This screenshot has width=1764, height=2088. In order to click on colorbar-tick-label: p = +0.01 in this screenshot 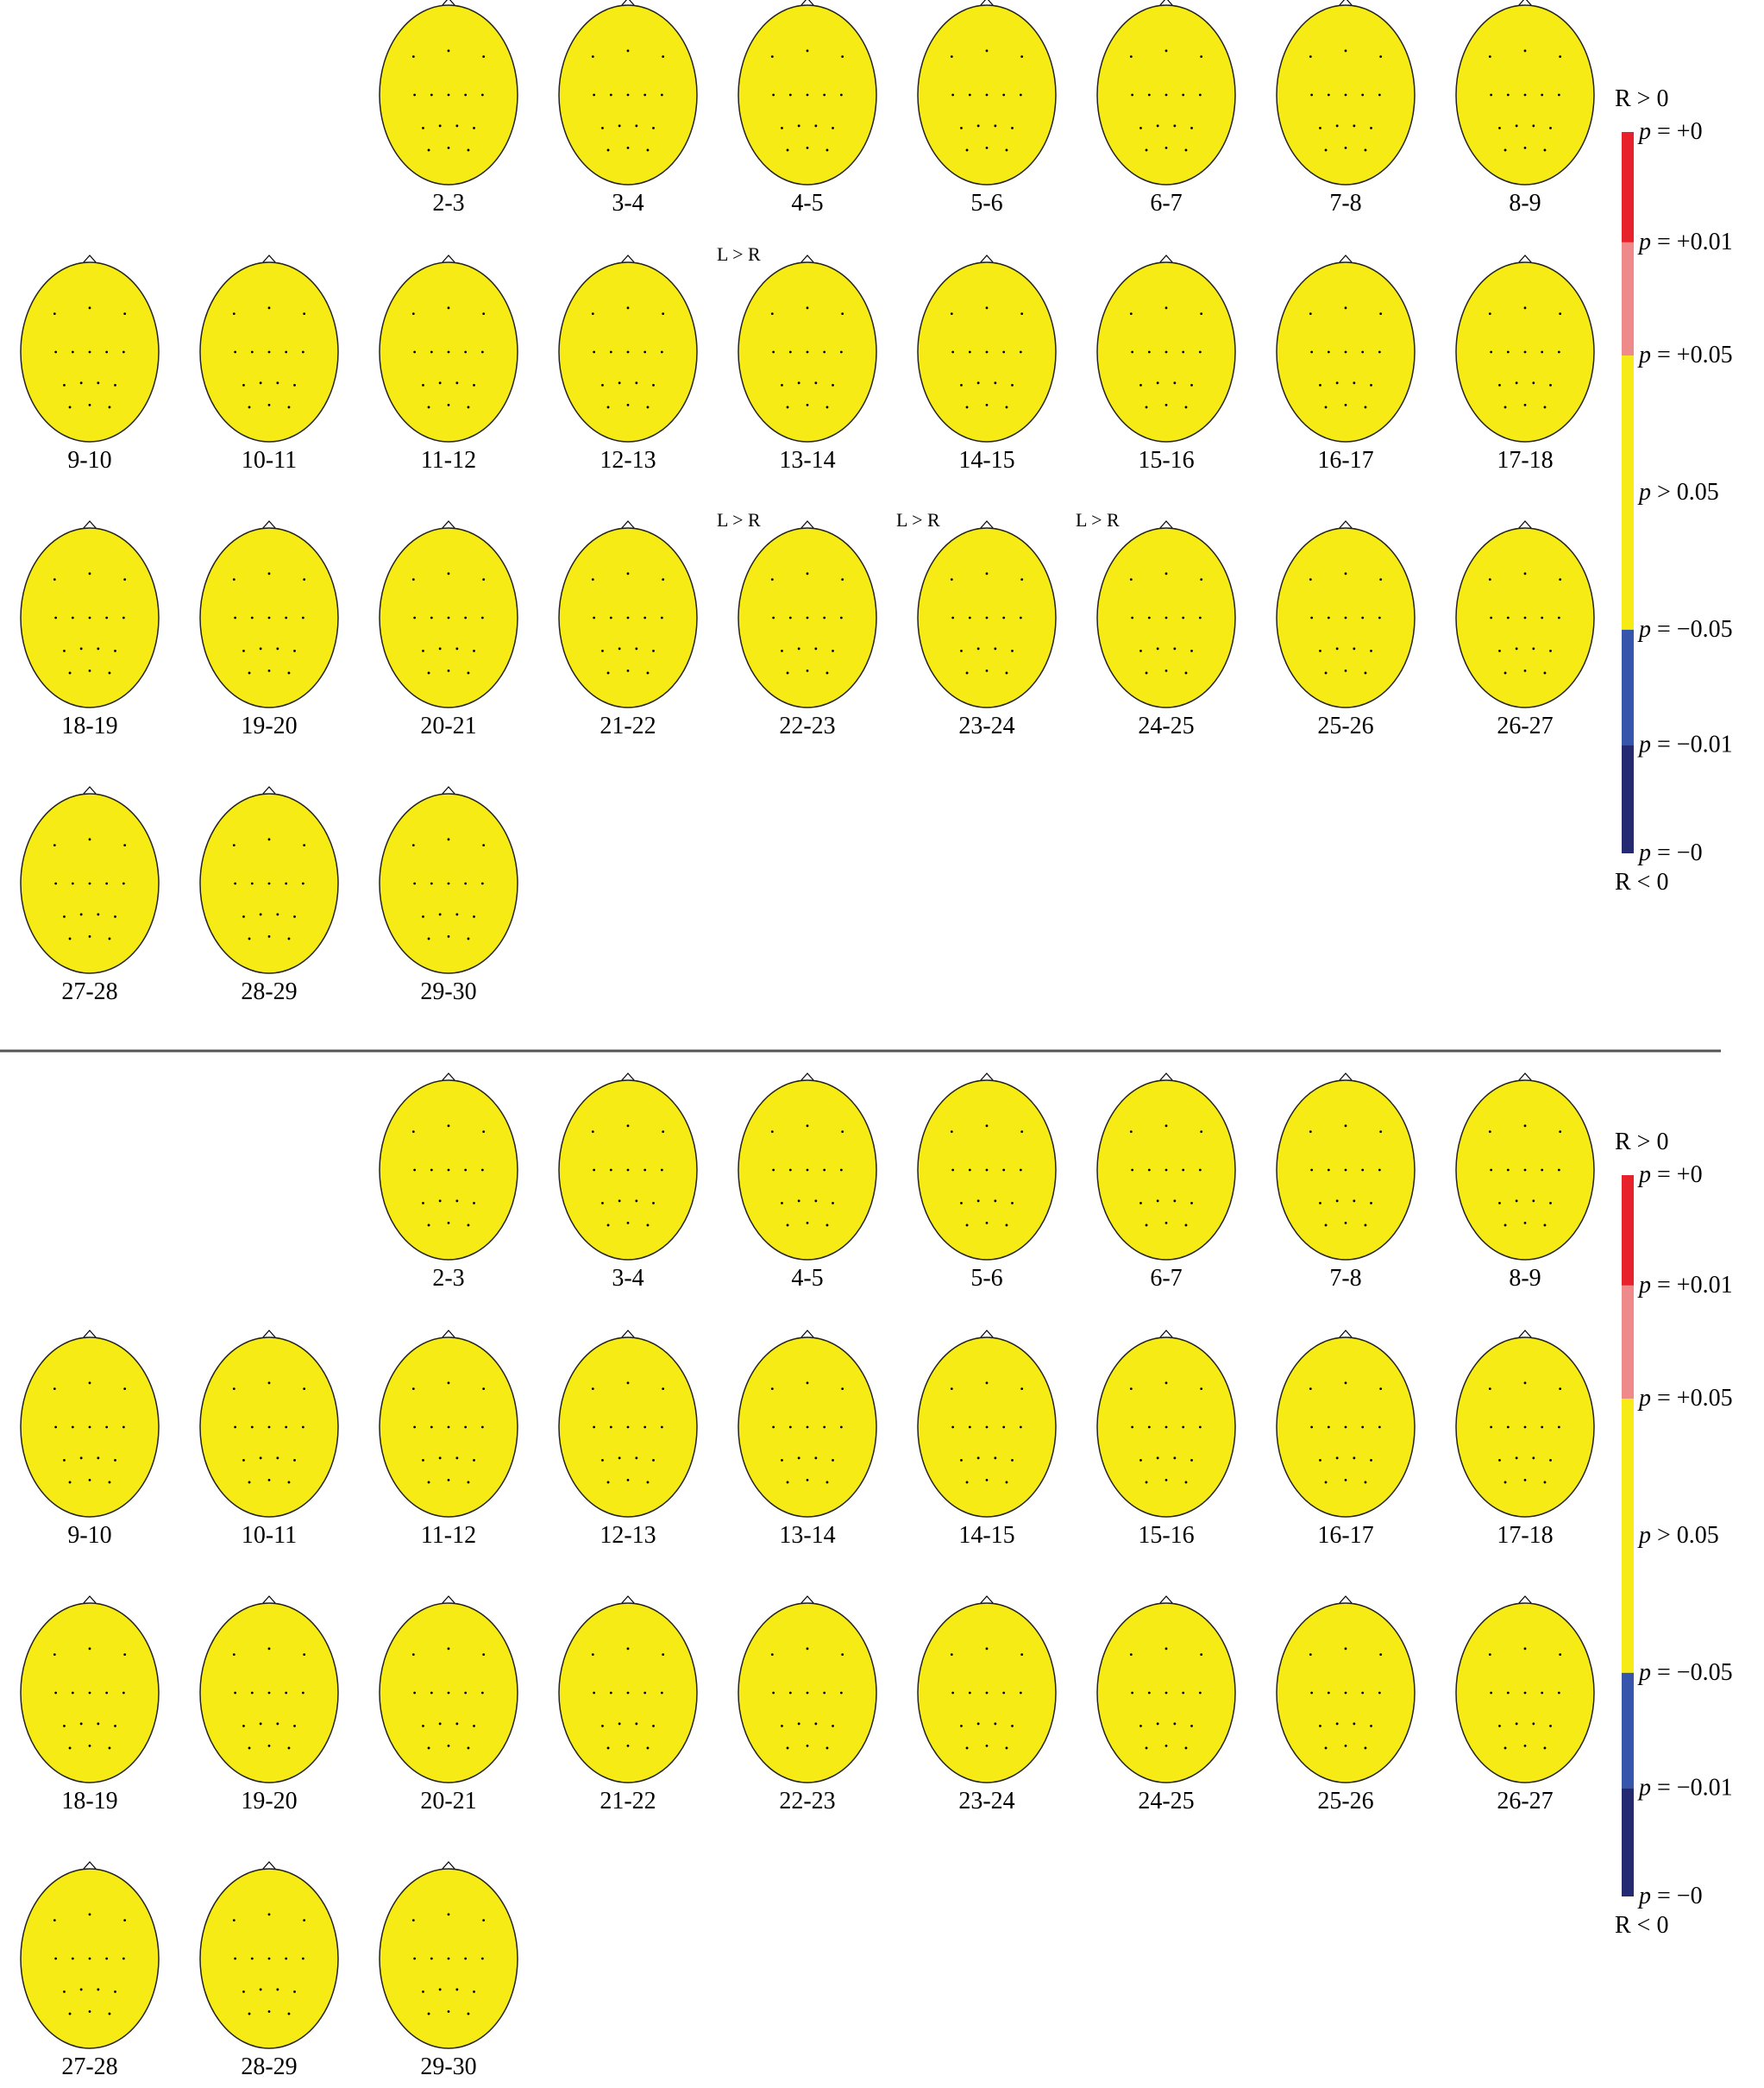, I will do `click(1685, 242)`.